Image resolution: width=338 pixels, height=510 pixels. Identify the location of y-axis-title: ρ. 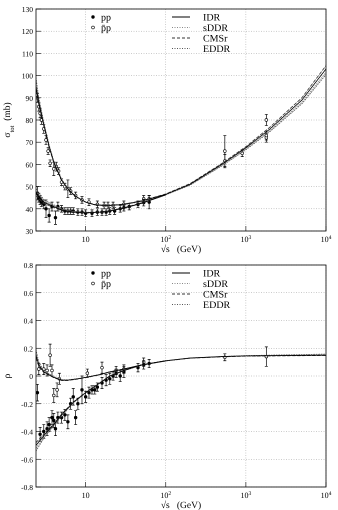
(8, 375).